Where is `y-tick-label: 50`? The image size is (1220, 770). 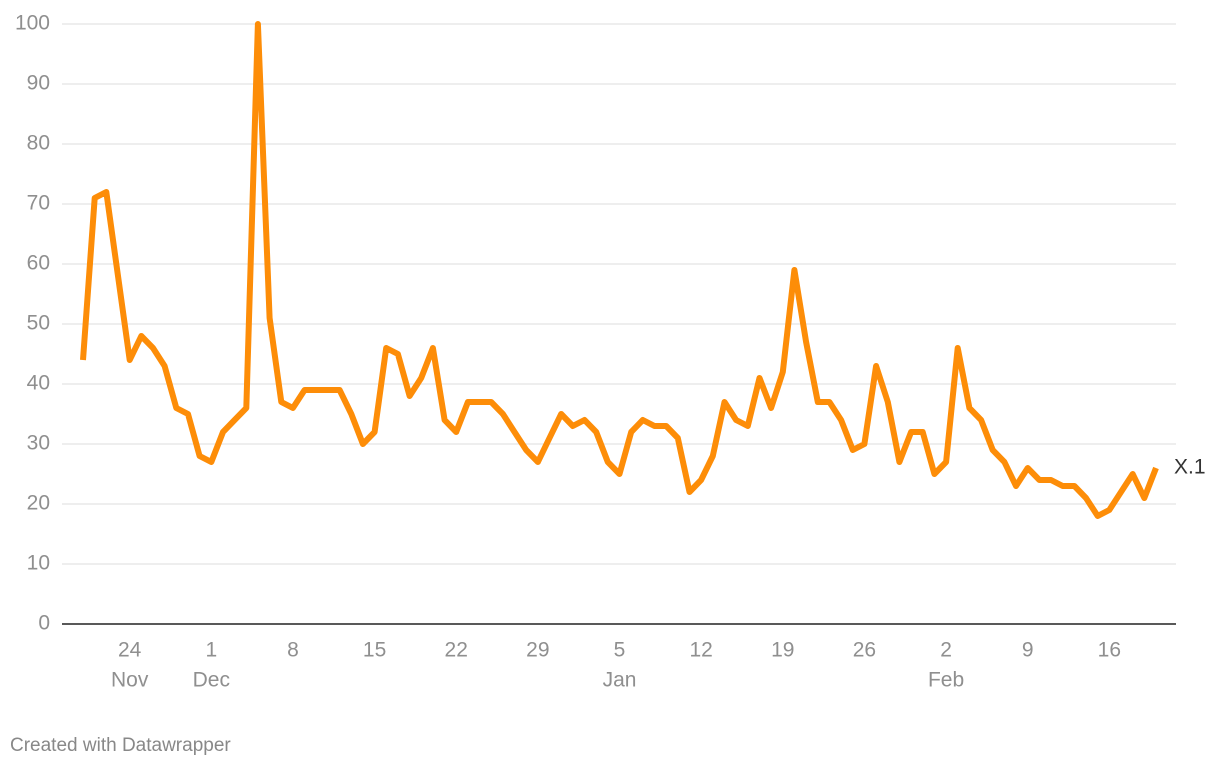 y-tick-label: 50 is located at coordinates (38, 323).